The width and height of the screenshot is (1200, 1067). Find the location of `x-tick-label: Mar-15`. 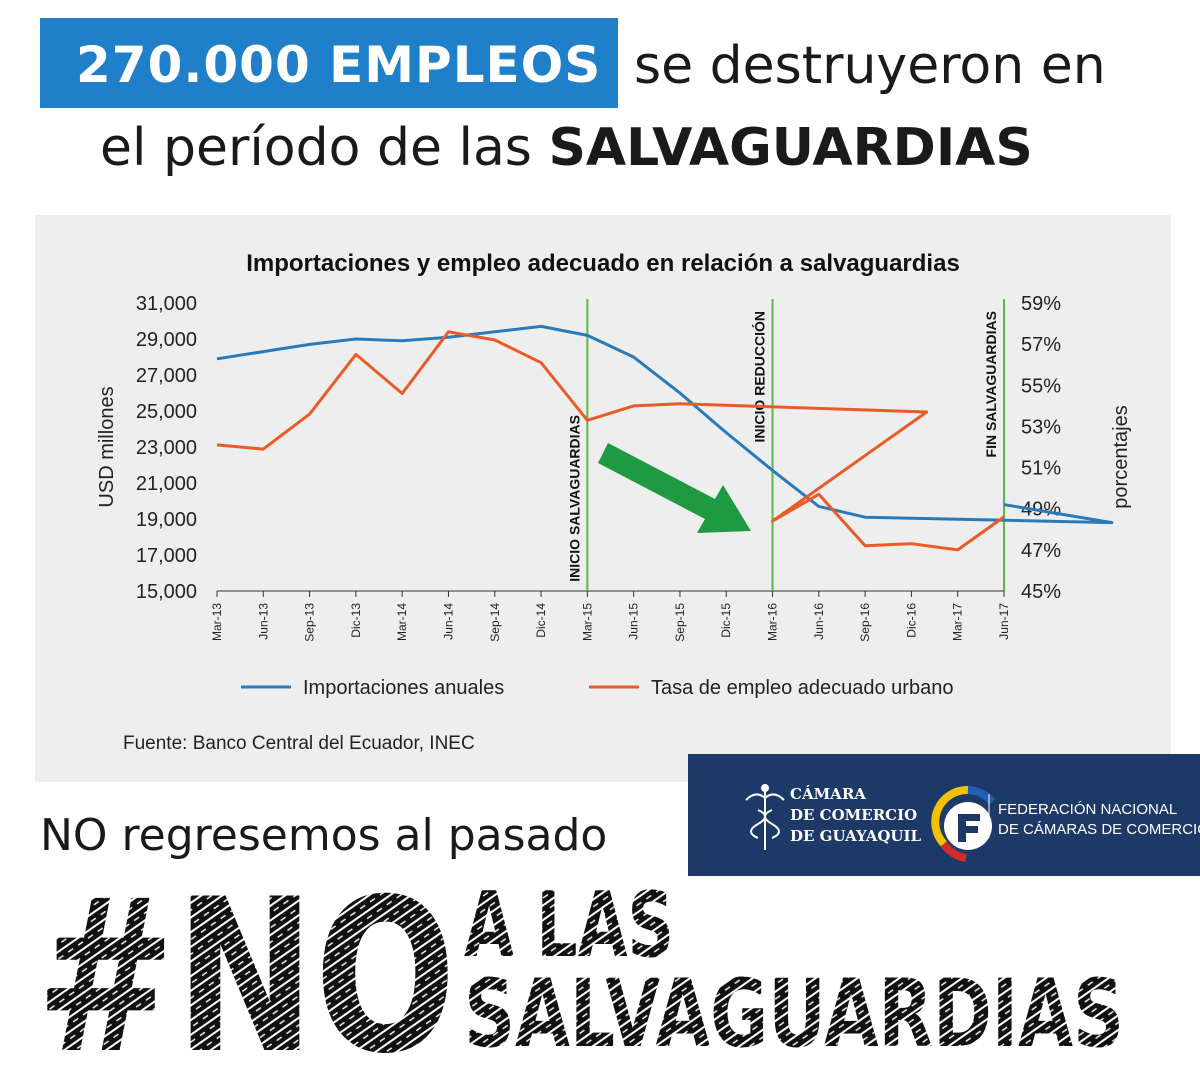

x-tick-label: Mar-15 is located at coordinates (587, 622).